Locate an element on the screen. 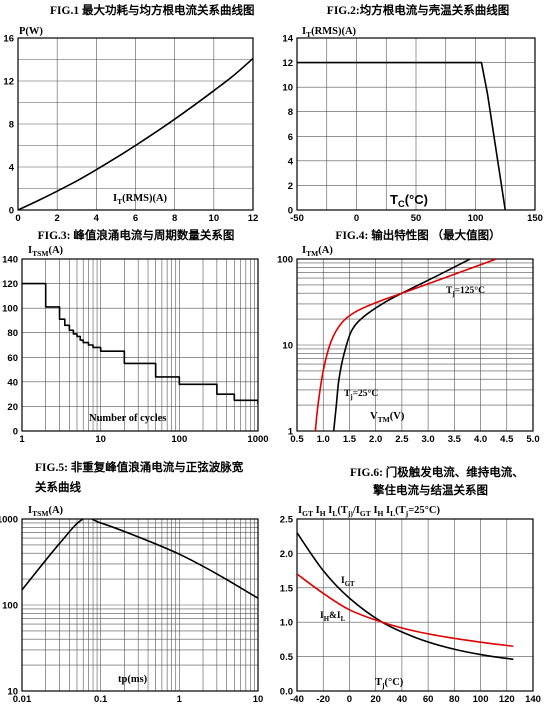  fig5-x-tick-label: 0.1 is located at coordinates (101, 699).